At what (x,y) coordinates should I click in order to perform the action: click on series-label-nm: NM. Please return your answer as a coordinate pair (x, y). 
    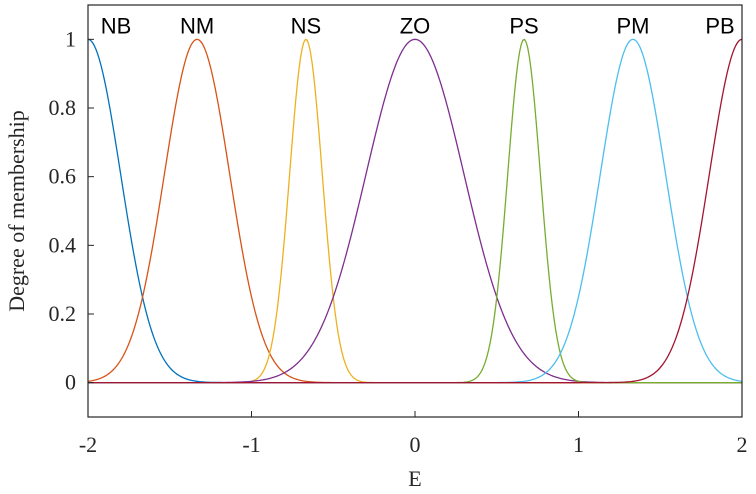
    Looking at the image, I should click on (197, 25).